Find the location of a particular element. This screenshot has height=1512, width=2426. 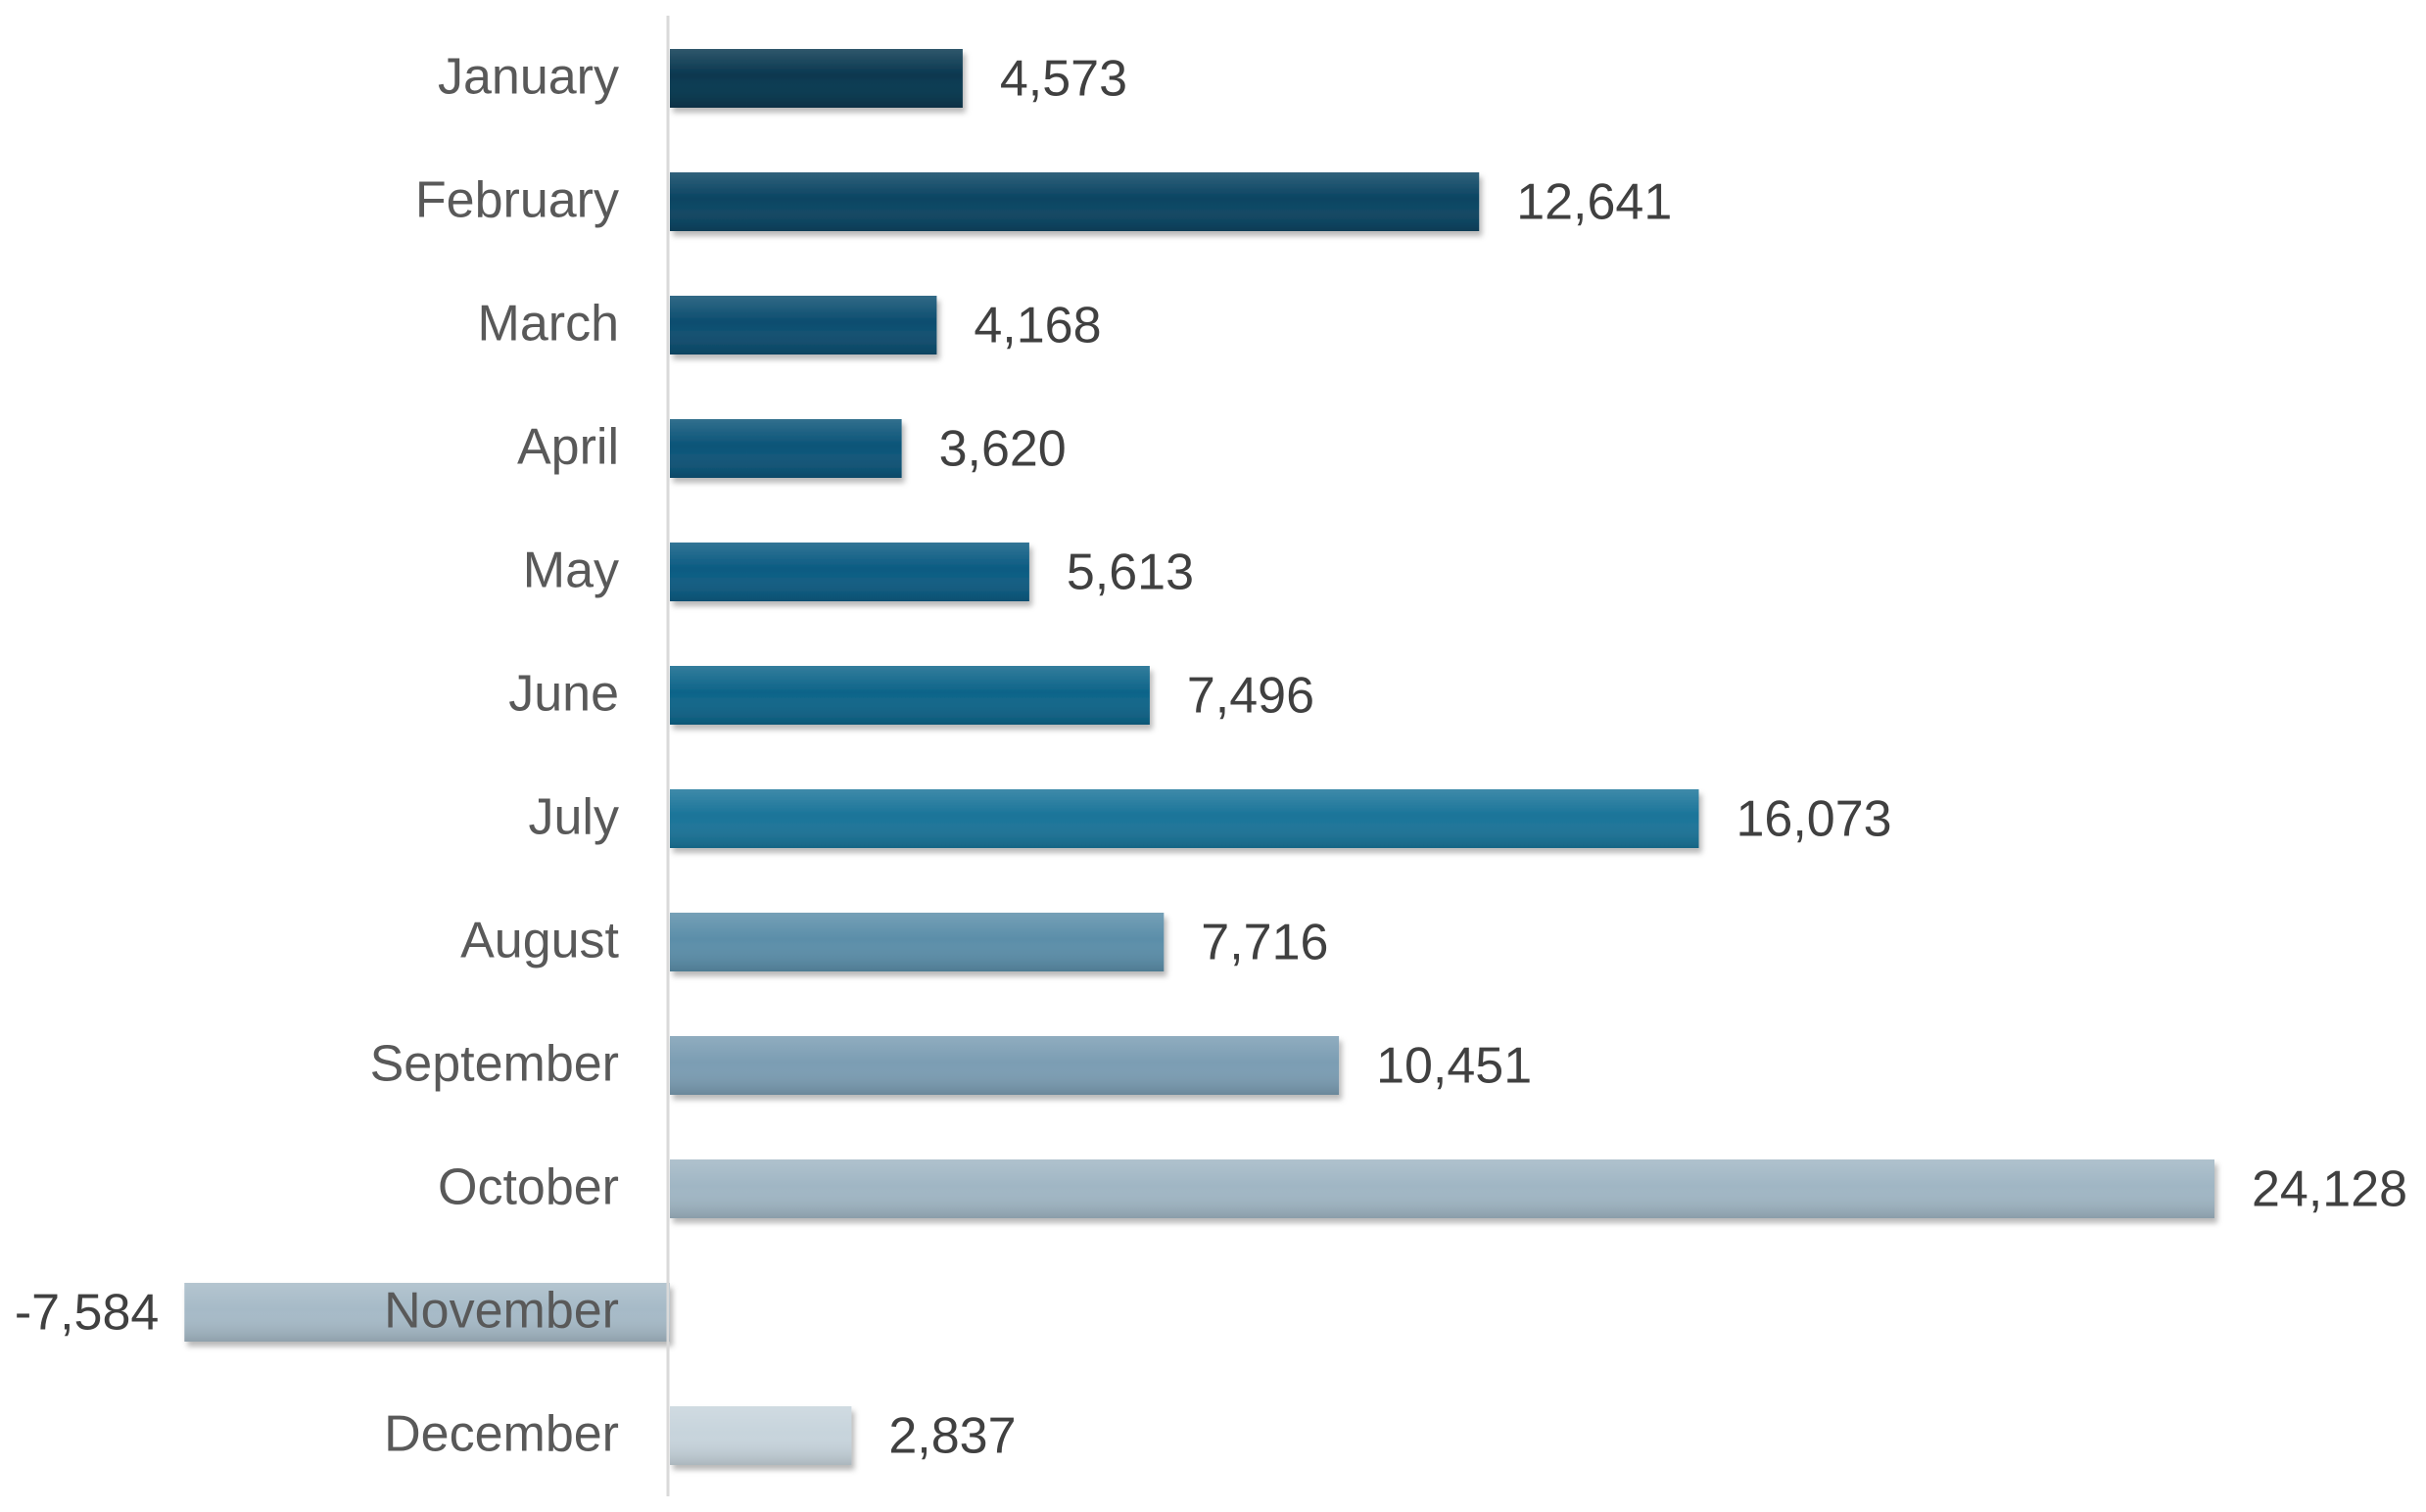

bar-sheen-july is located at coordinates (1184, 818).